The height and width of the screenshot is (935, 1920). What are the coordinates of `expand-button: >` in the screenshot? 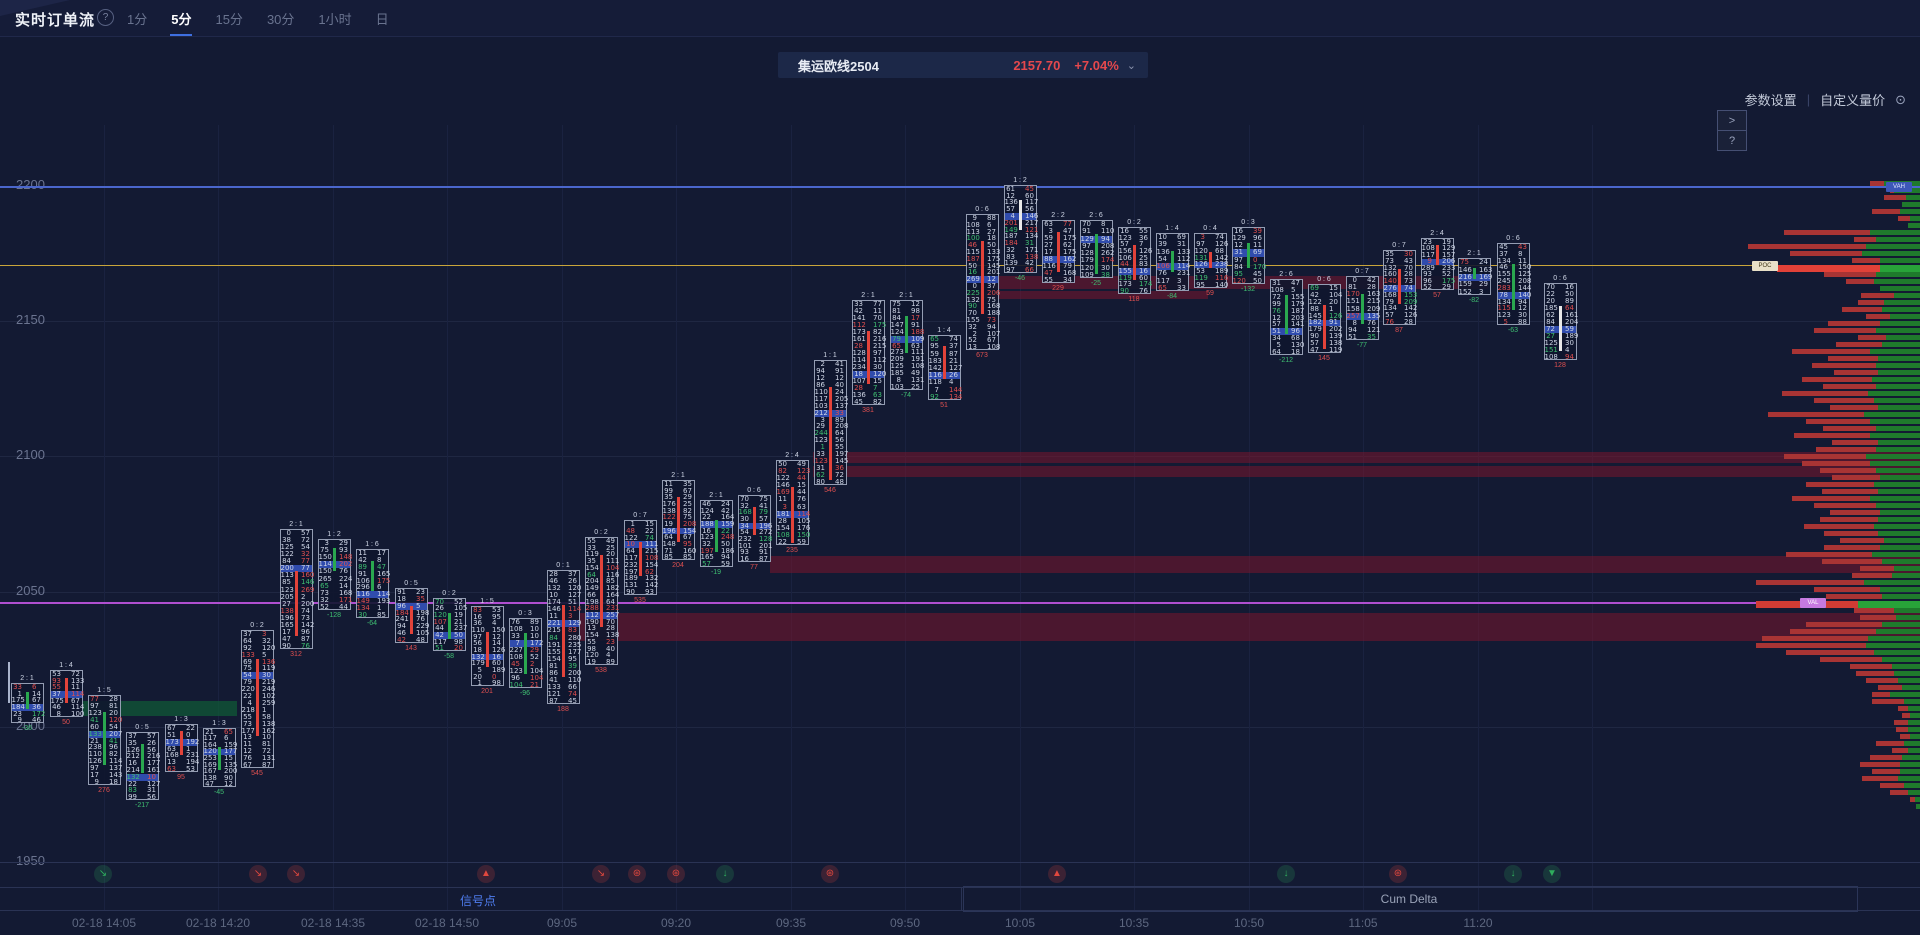 It's located at (1732, 120).